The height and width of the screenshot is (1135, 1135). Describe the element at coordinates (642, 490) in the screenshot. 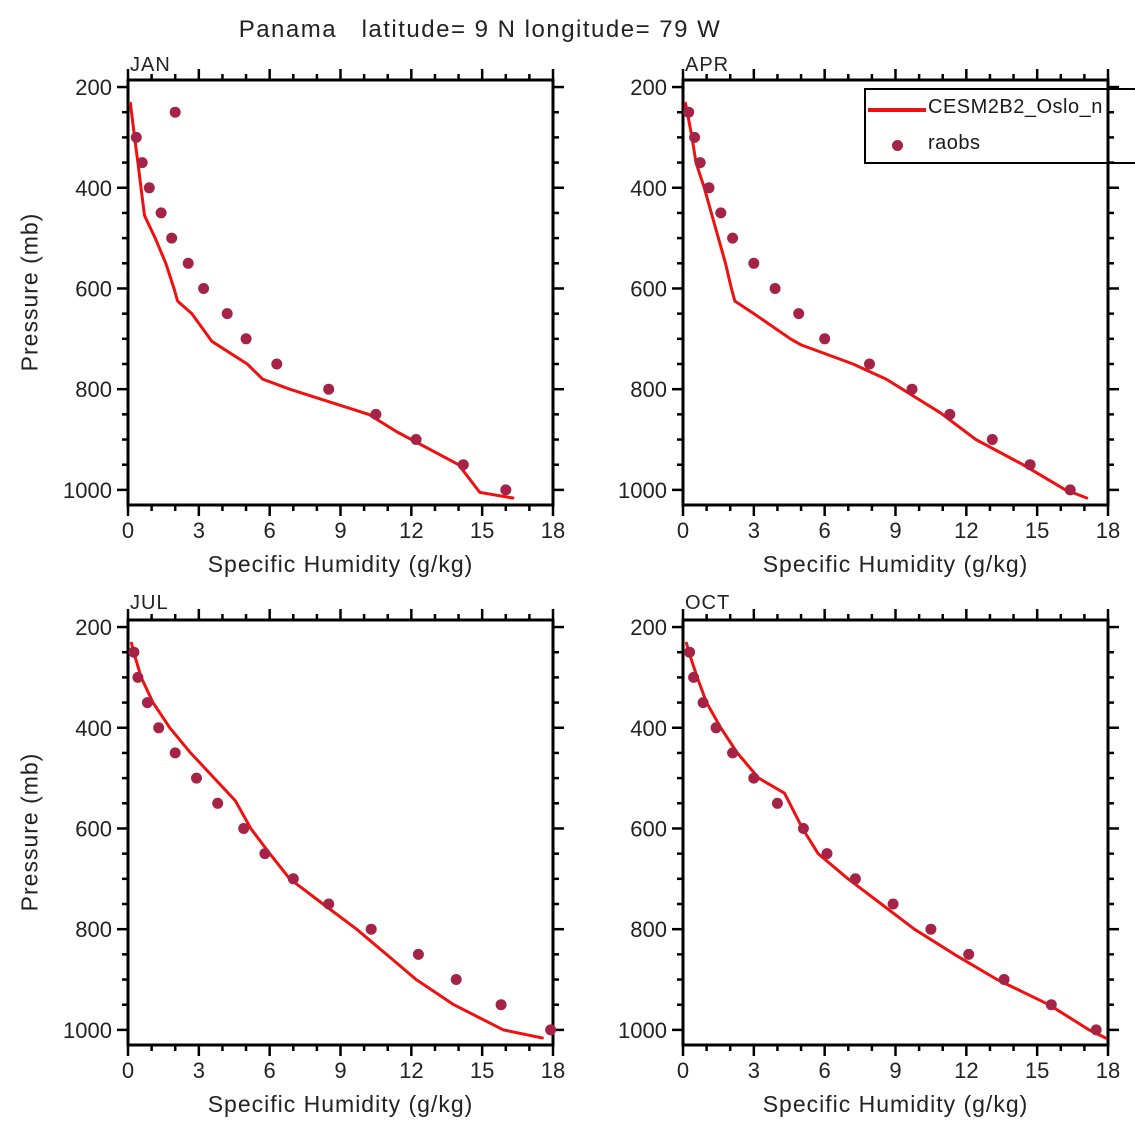

I see `y-tick-label: 1000` at that location.